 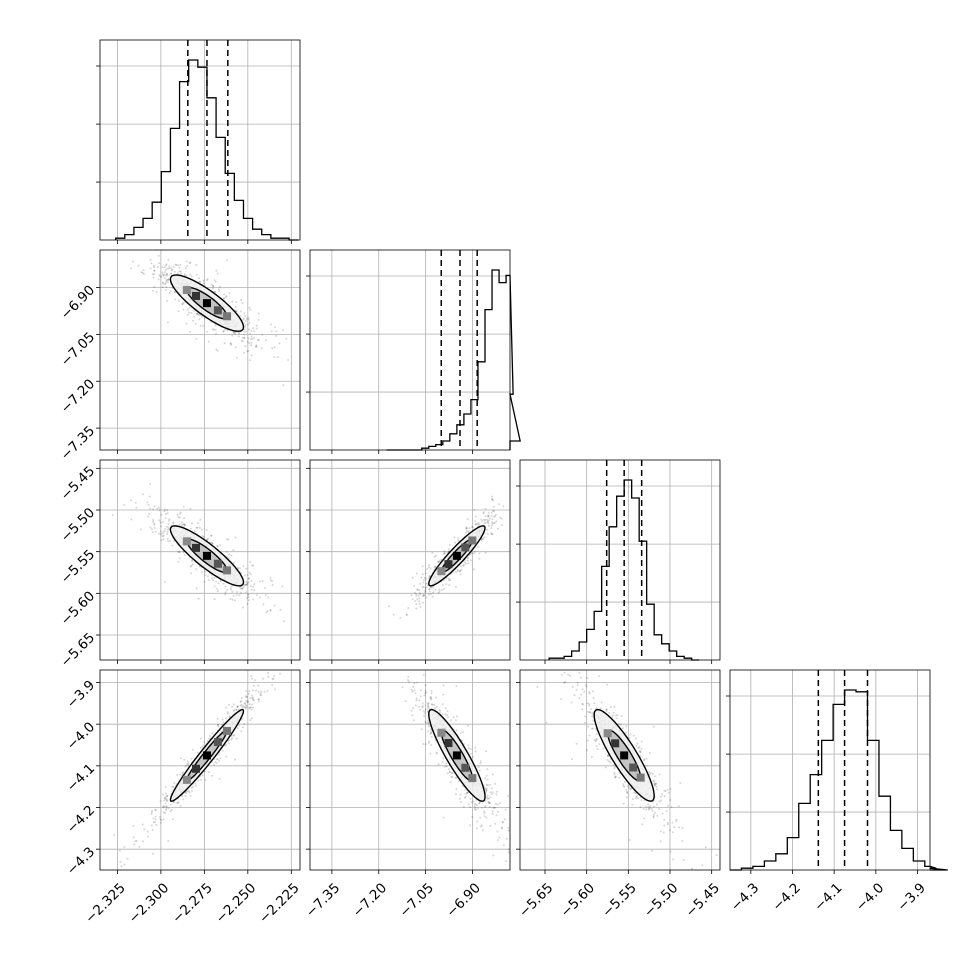 What do you see at coordinates (661, 900) in the screenshot?
I see `x-tick-label: −5.50` at bounding box center [661, 900].